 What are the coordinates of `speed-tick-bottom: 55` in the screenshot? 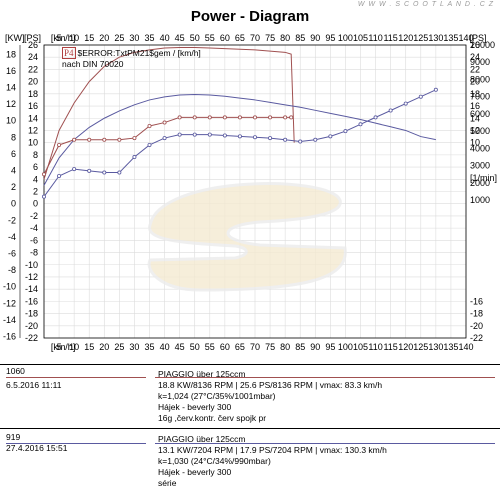 It's located at (210, 347).